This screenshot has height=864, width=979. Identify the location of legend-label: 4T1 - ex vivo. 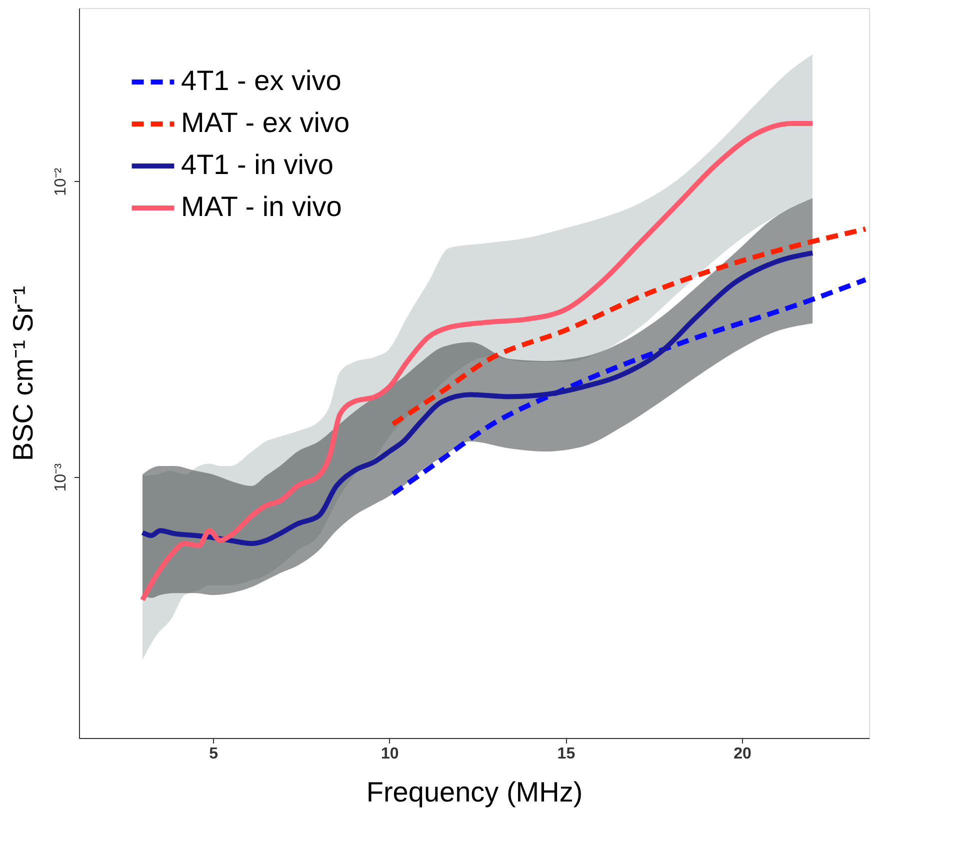
(261, 80).